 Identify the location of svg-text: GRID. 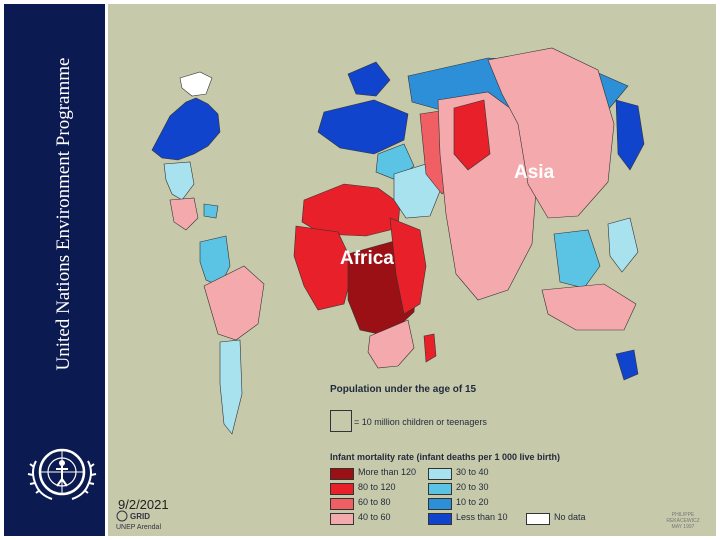
(140, 516).